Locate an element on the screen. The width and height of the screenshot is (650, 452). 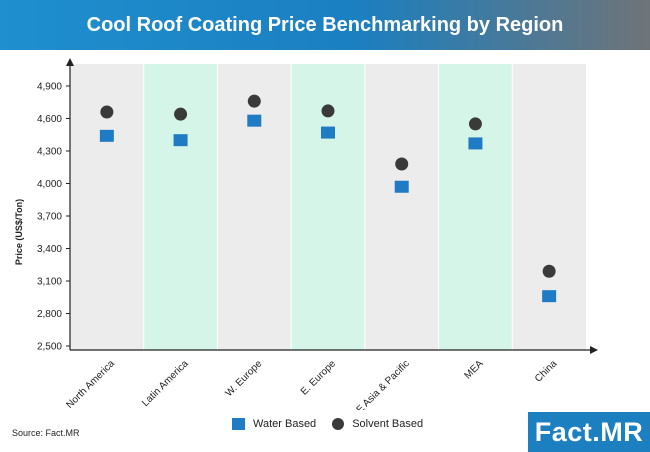
legend-item-water: Water Based is located at coordinates (274, 424).